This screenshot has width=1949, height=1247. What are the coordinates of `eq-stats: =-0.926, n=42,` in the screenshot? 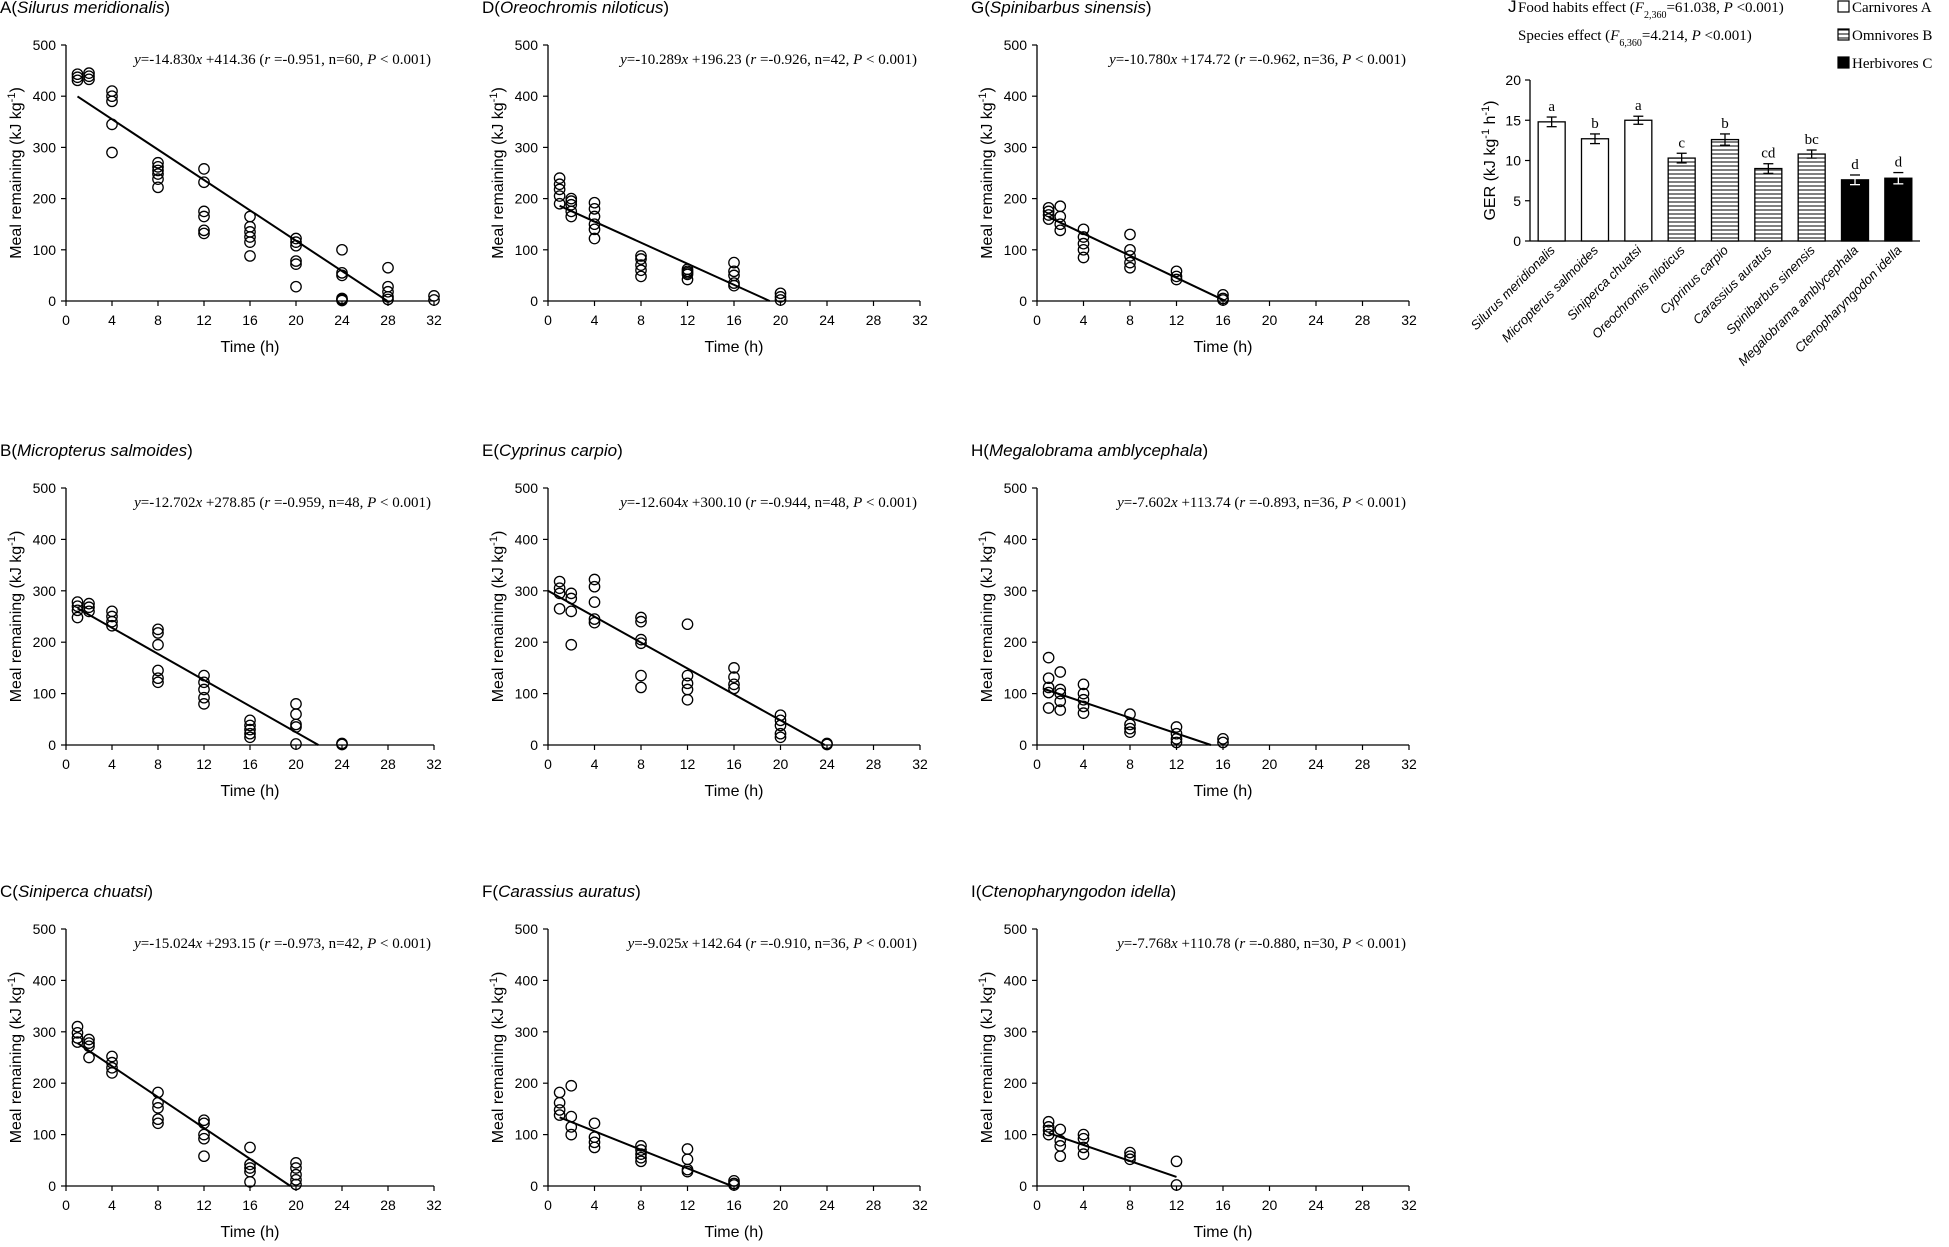 It's located at (804, 60).